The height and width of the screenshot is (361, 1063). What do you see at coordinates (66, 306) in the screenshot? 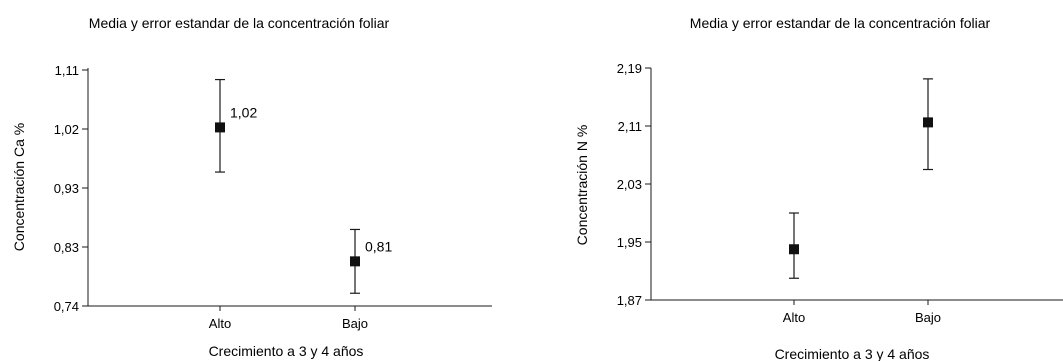
I see `y-tick-label: 0,74` at bounding box center [66, 306].